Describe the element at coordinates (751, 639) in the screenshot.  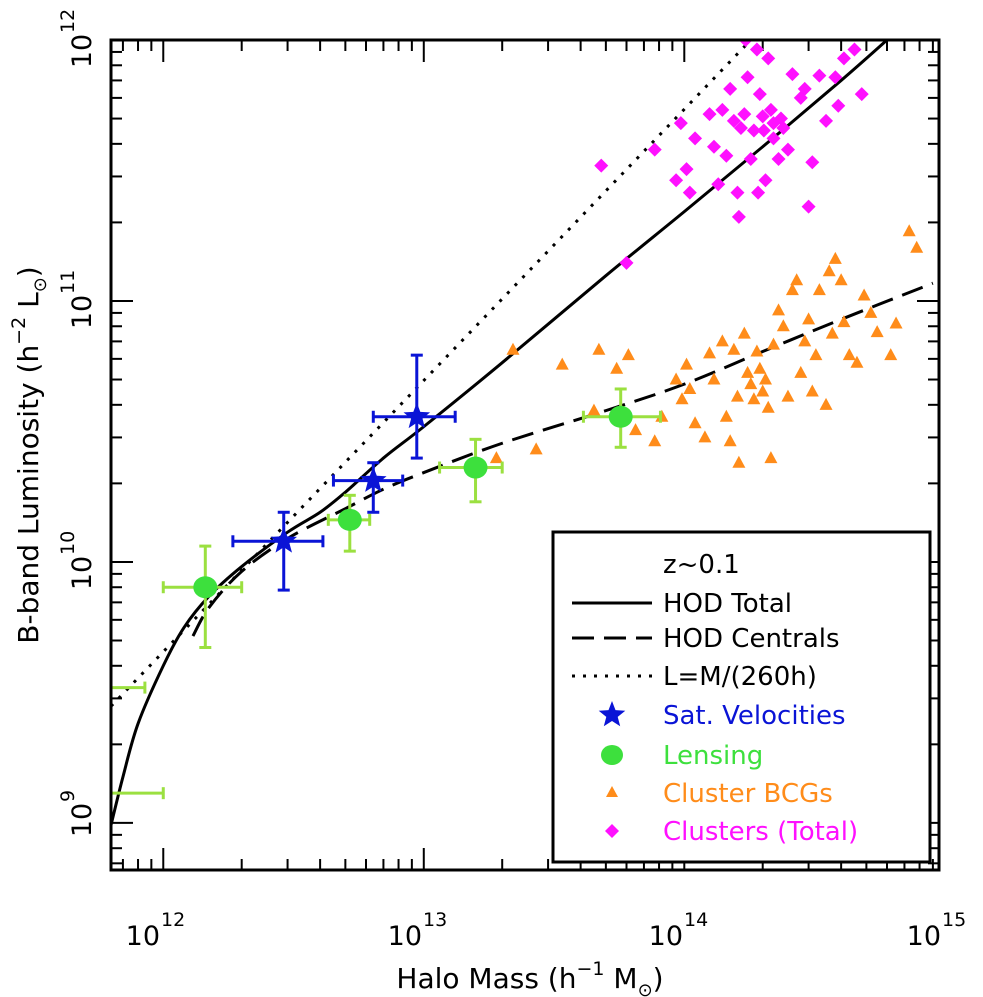
I see `legend-label: HOD Centrals` at that location.